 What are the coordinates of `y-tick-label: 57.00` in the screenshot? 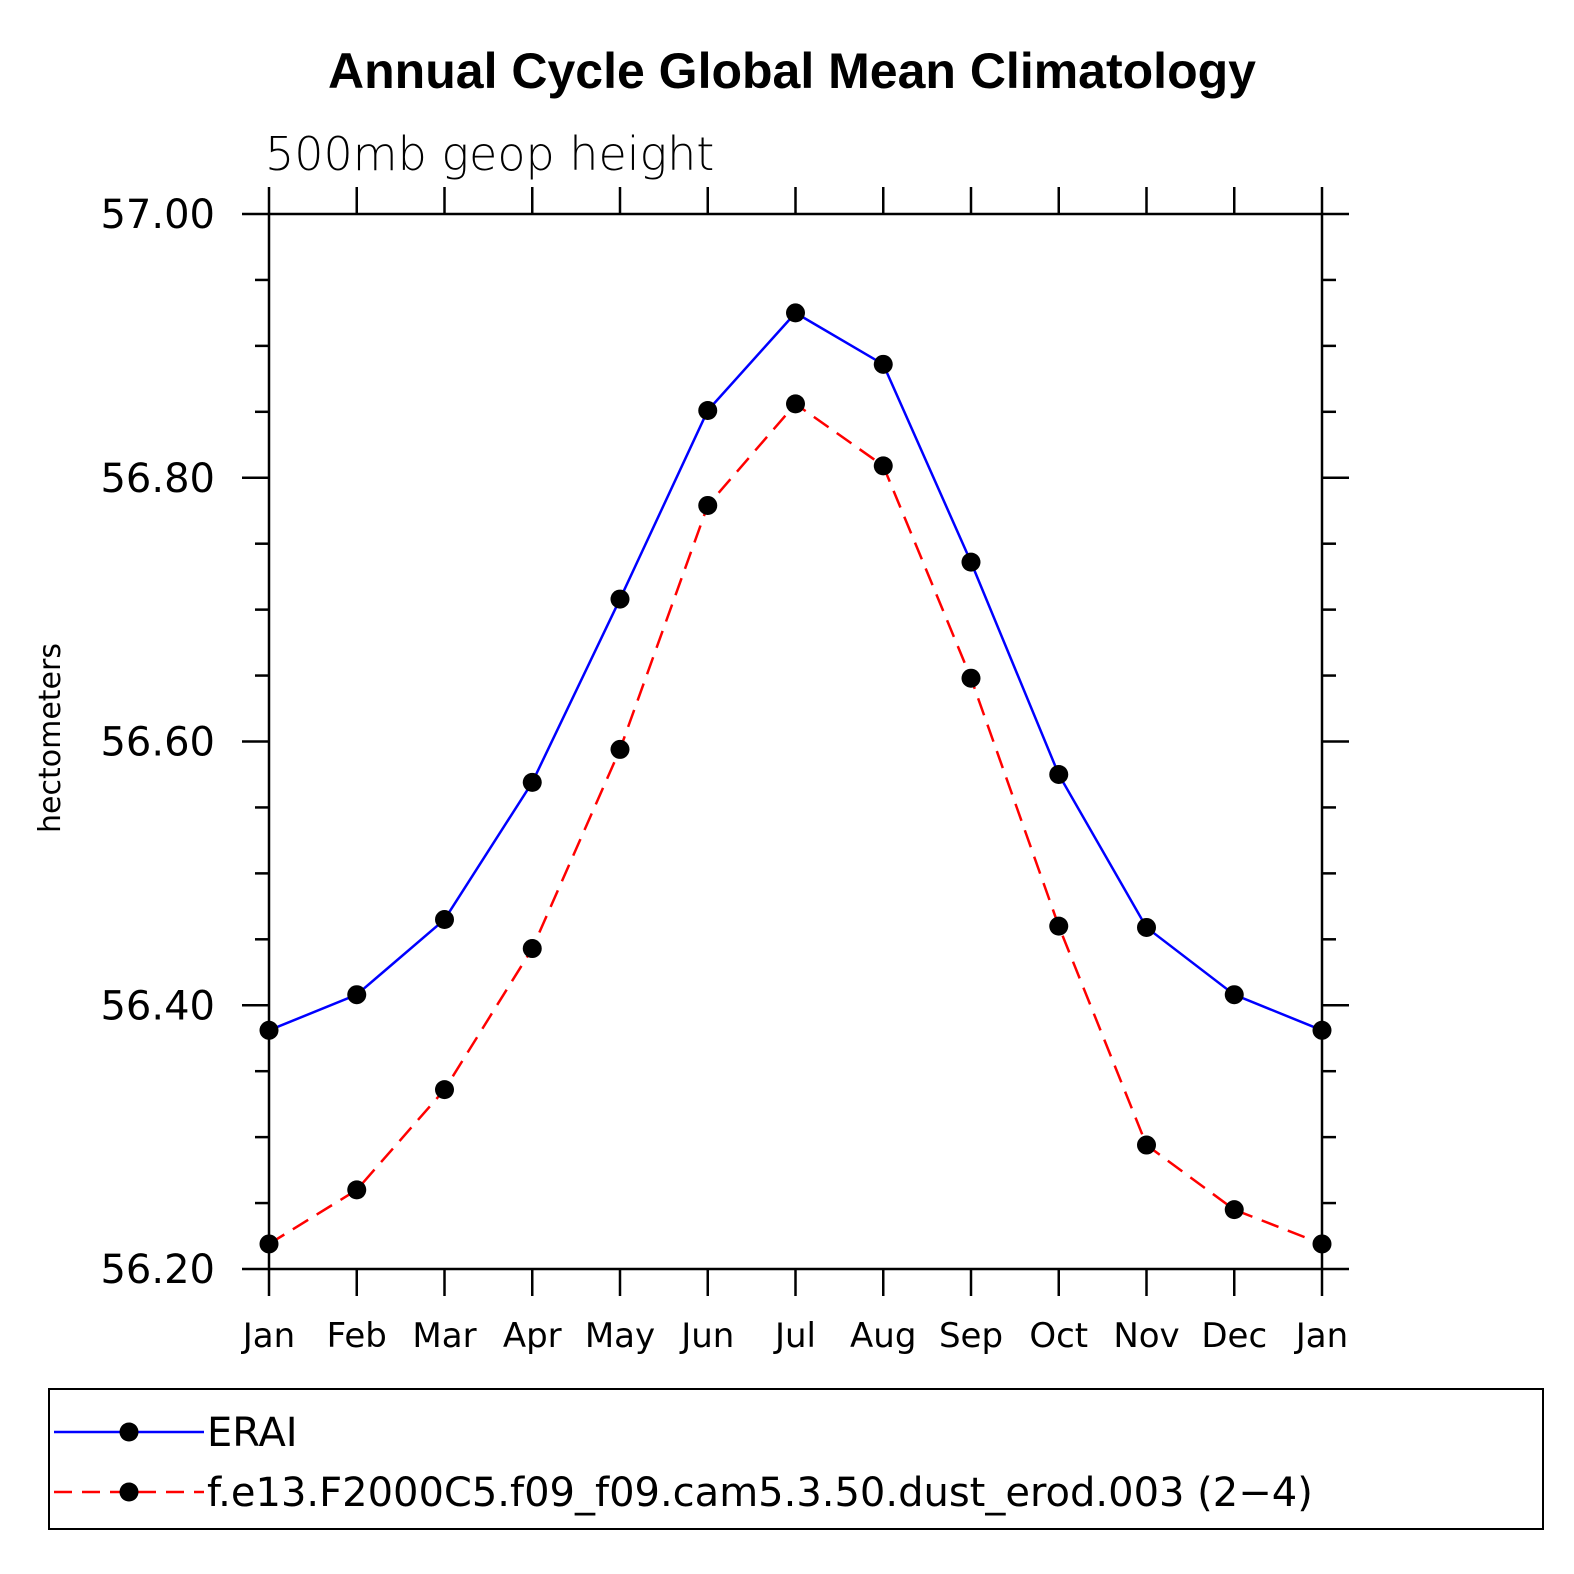 It's located at (157, 215).